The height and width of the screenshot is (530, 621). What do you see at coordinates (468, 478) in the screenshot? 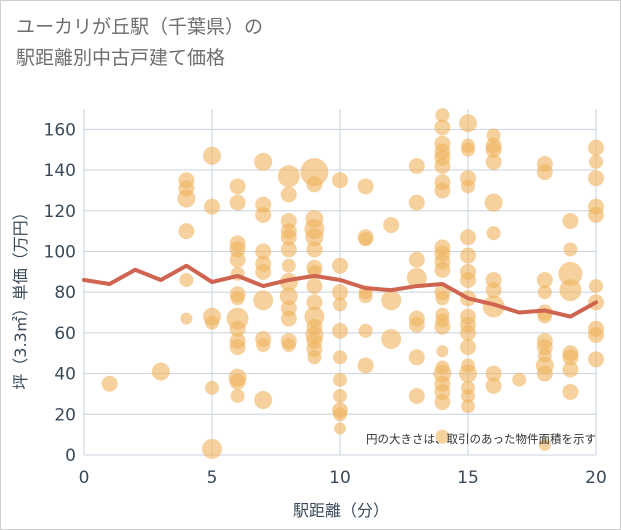
I see `x-tick-label: 15` at bounding box center [468, 478].